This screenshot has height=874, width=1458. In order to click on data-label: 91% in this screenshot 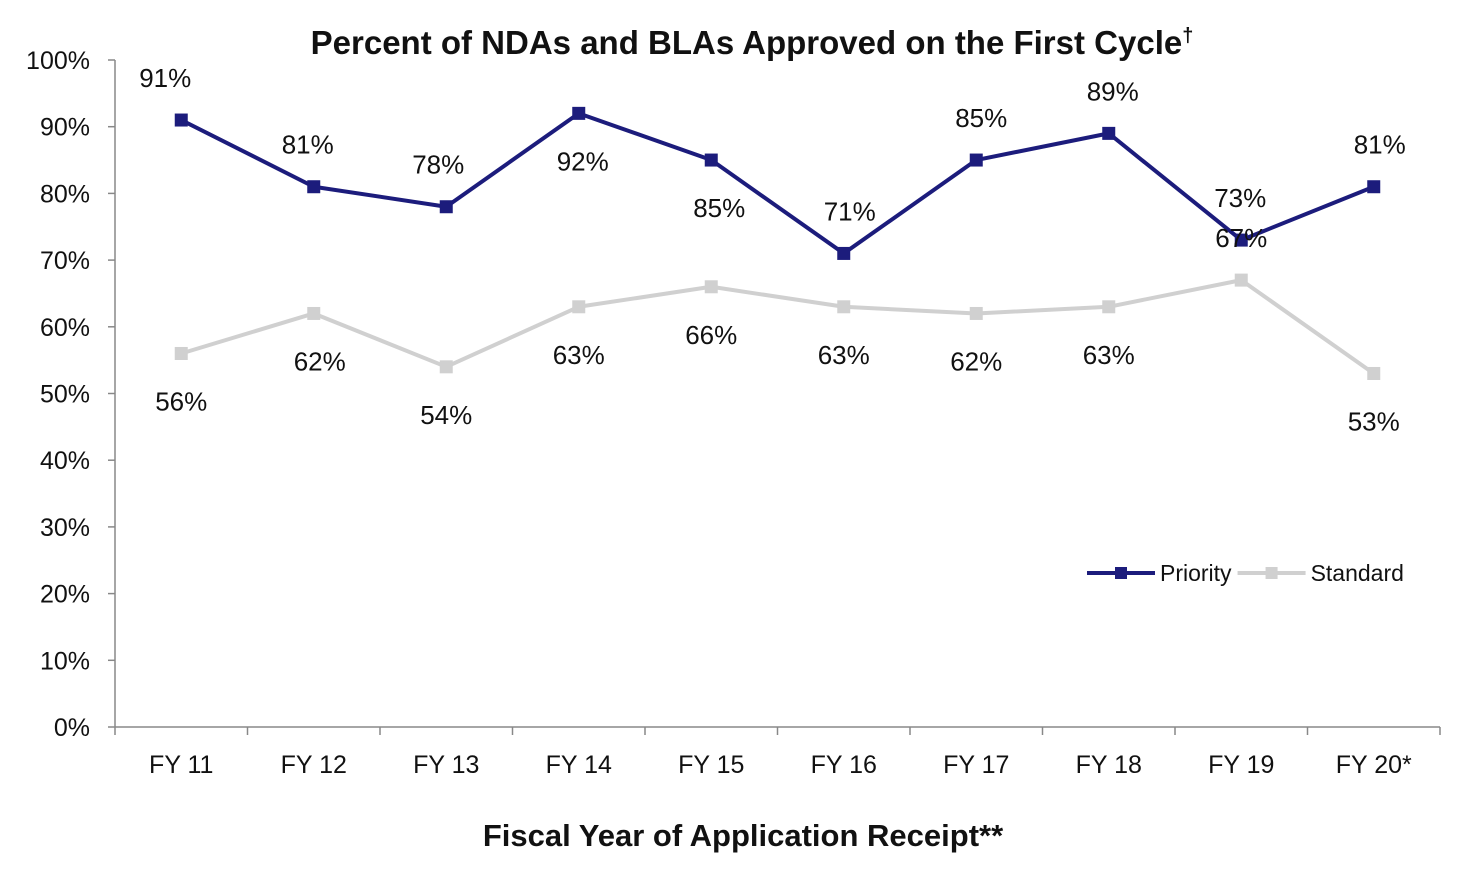, I will do `click(165, 78)`.